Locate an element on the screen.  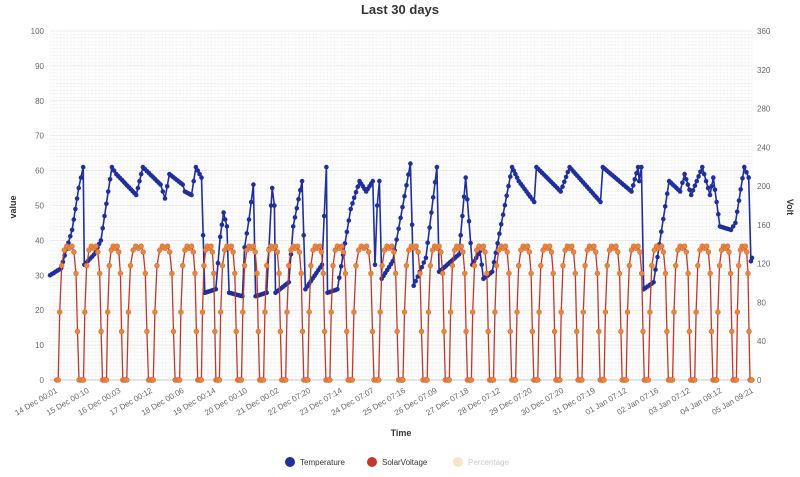
legend-marker-percentage is located at coordinates (458, 462).